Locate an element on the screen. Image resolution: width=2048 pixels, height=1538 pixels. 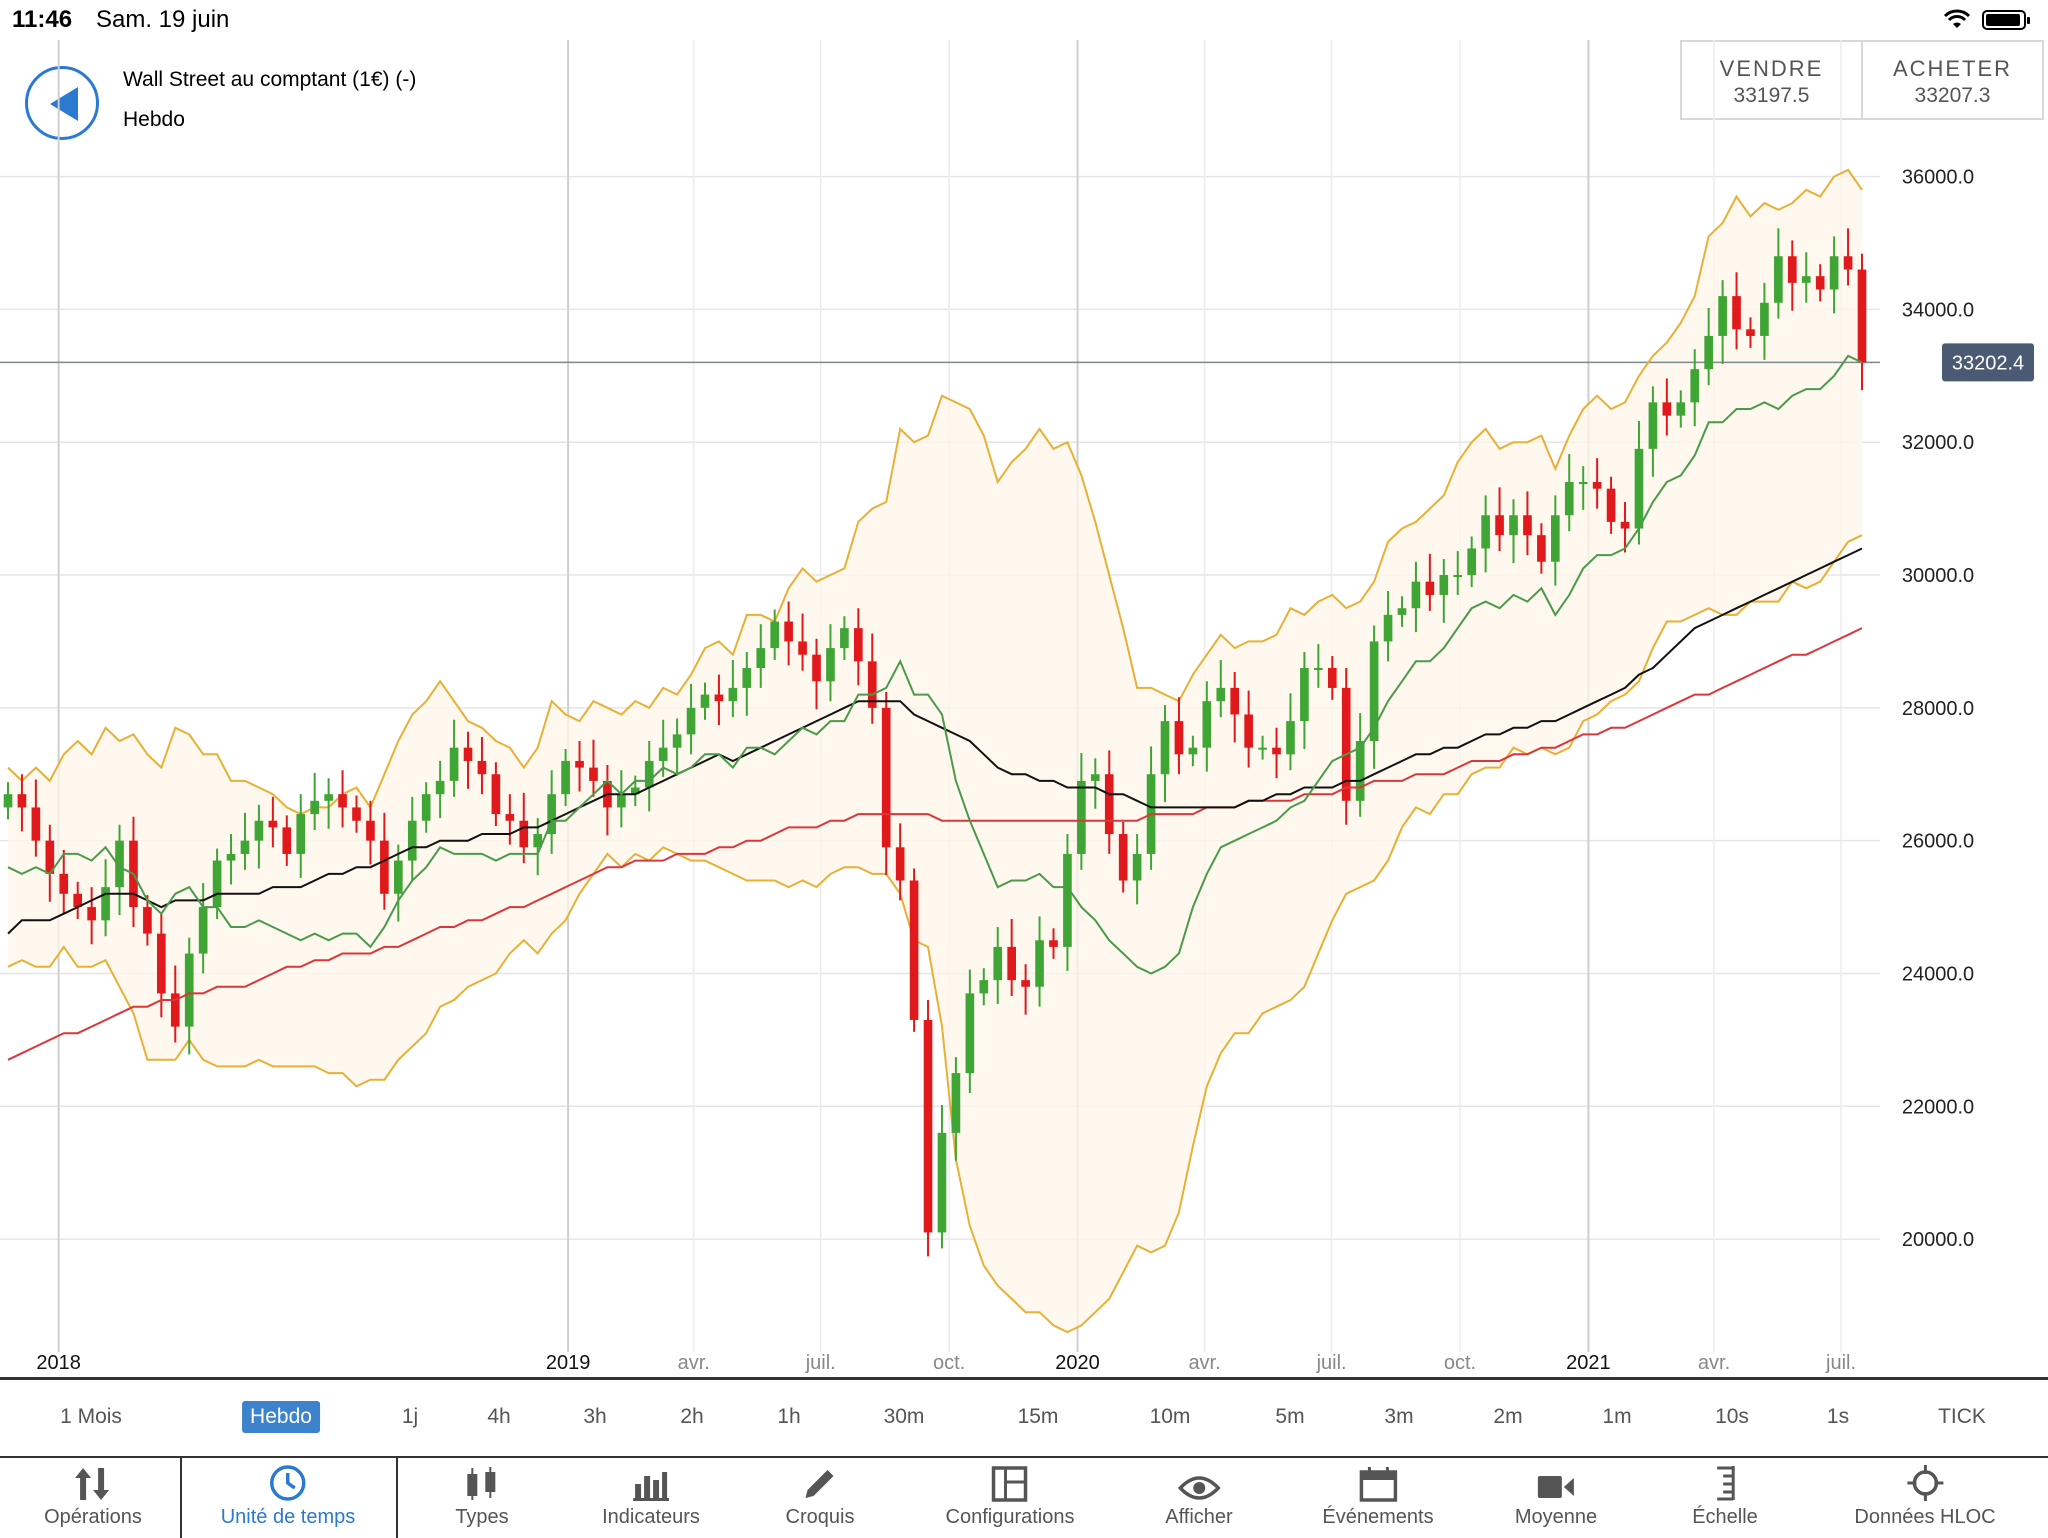
x-tick-label: avr. is located at coordinates (1714, 1363).